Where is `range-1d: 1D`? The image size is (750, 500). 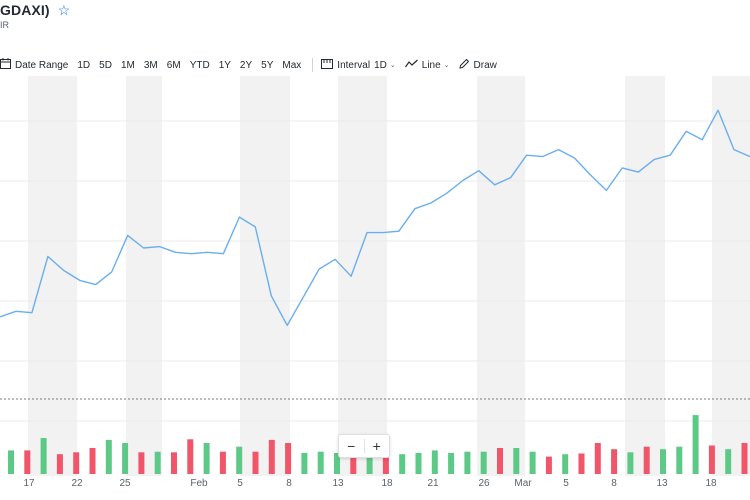 range-1d: 1D is located at coordinates (84, 65).